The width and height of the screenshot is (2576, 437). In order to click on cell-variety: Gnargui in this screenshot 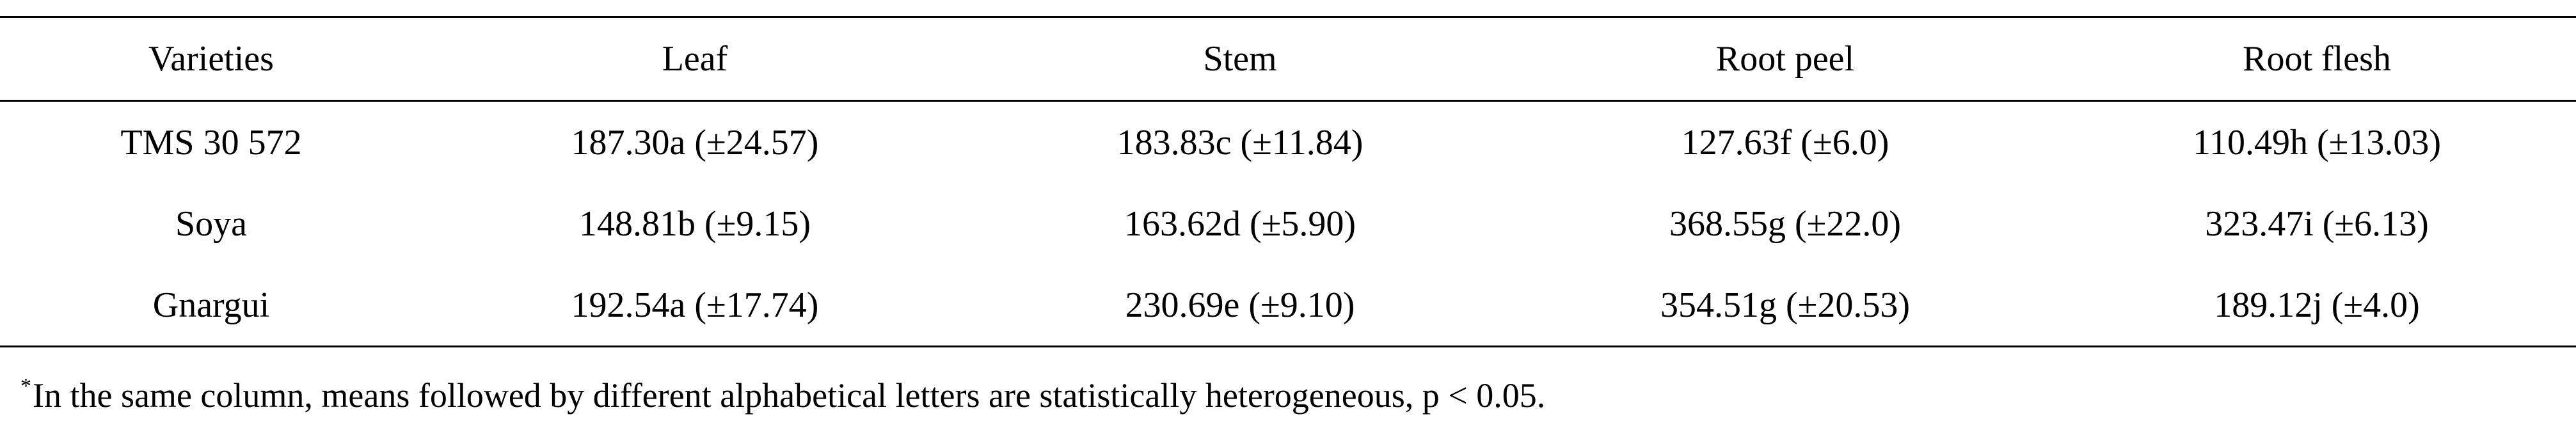, I will do `click(211, 305)`.